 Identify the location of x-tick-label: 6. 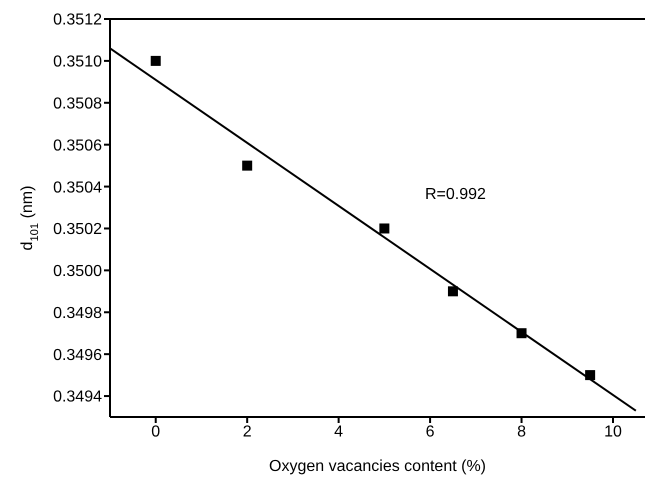
(430, 431).